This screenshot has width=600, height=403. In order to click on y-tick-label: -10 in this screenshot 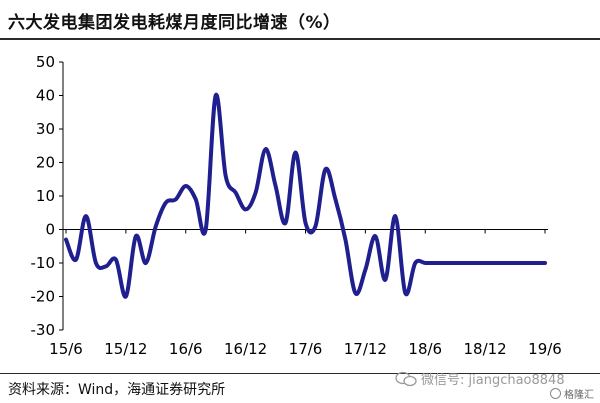, I will do `click(43, 263)`.